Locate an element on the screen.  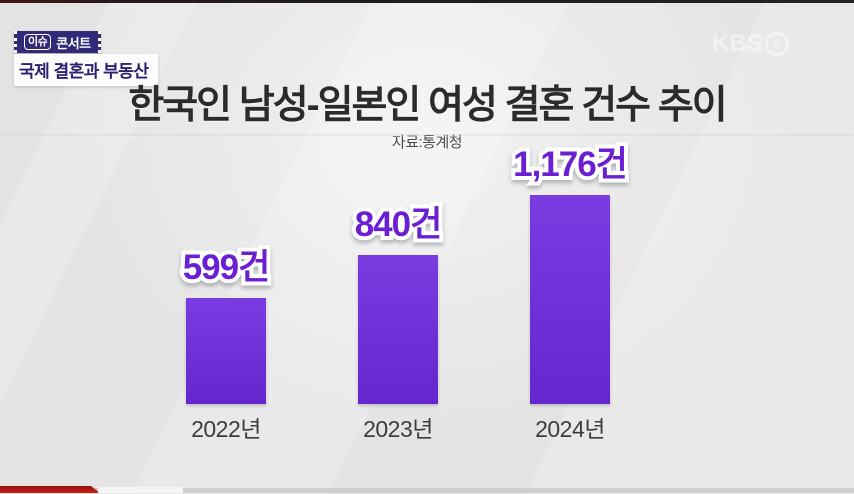
frame-top-edge is located at coordinates (427, 1).